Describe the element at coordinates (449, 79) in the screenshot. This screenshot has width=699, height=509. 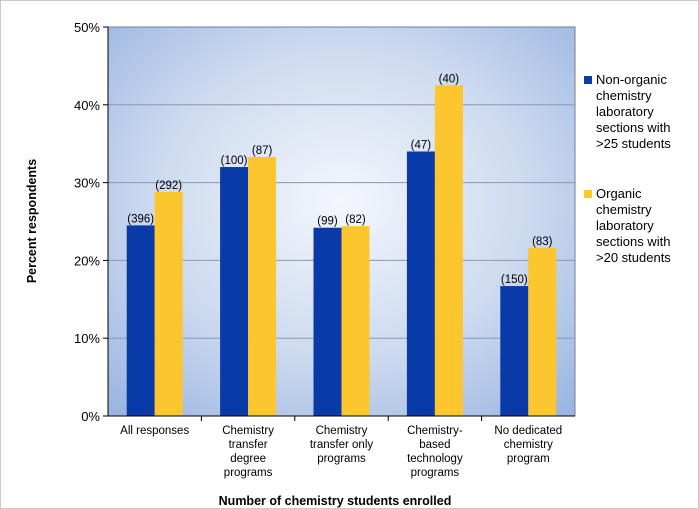
I see `bar-value-label: (40)` at that location.